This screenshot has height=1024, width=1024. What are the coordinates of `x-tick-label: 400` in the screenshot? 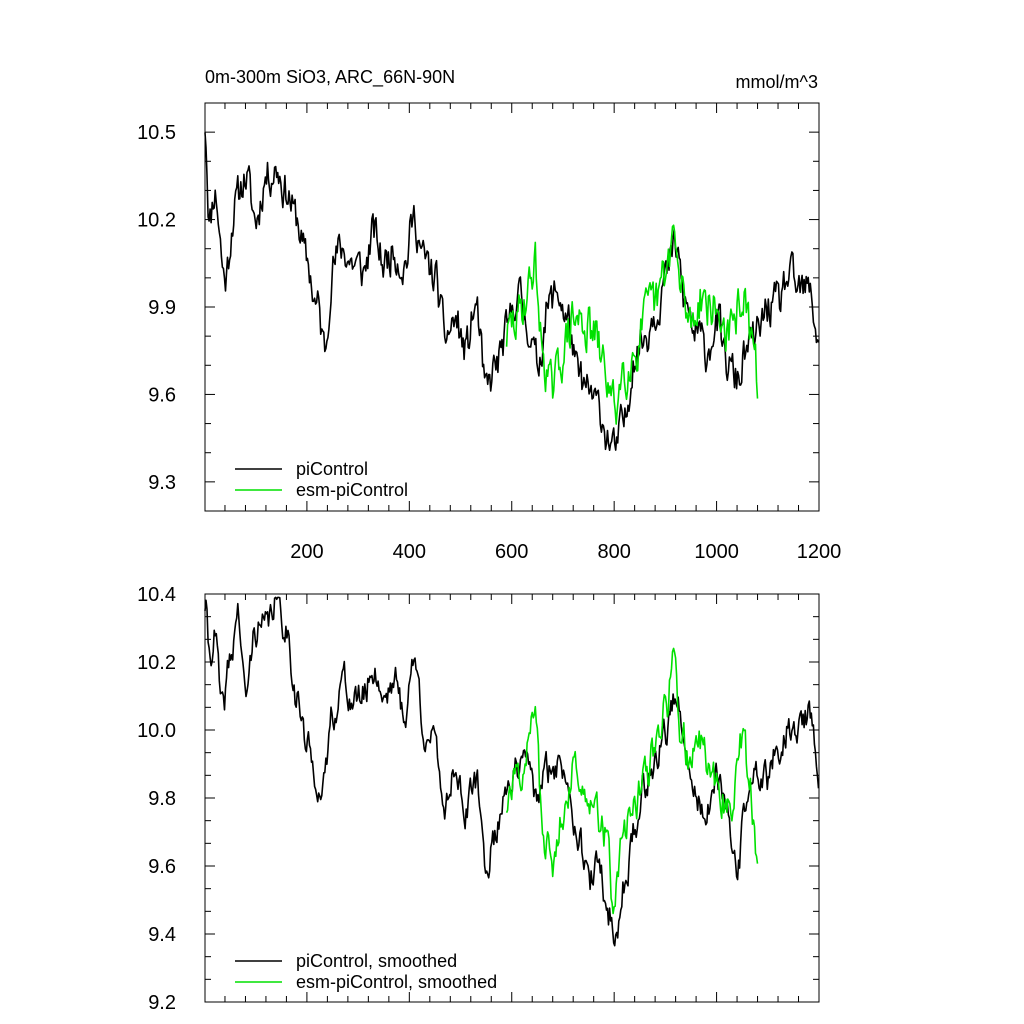 It's located at (409, 552).